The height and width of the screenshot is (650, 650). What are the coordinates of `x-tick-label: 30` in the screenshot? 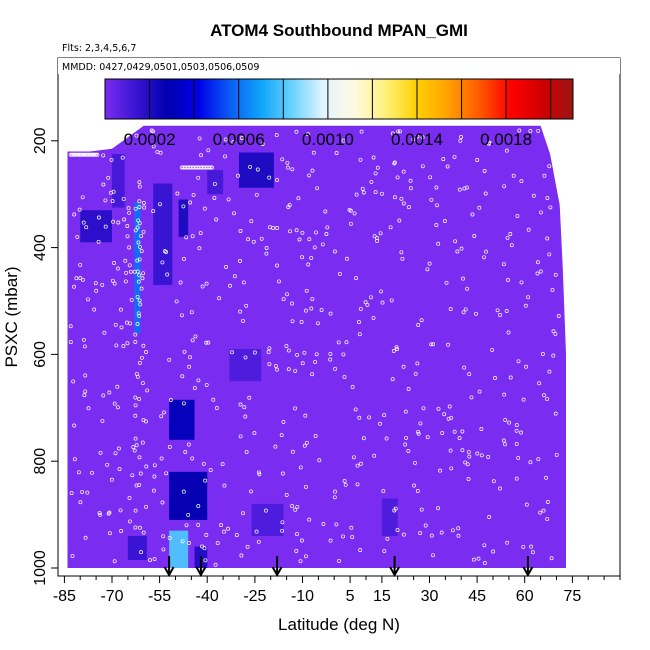 It's located at (430, 596).